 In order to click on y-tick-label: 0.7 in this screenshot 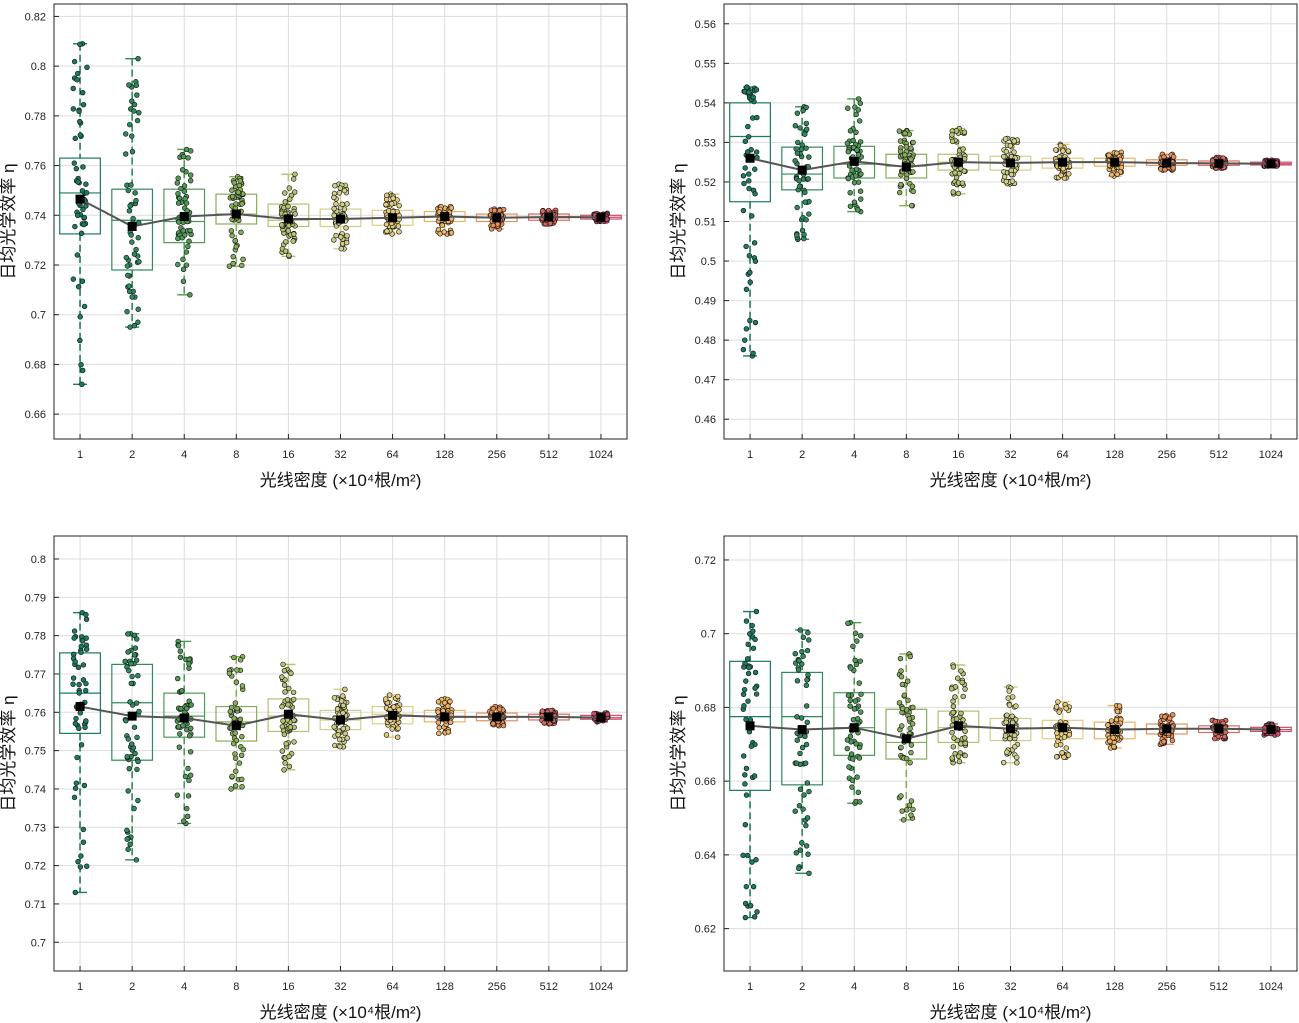, I will do `click(38, 316)`.